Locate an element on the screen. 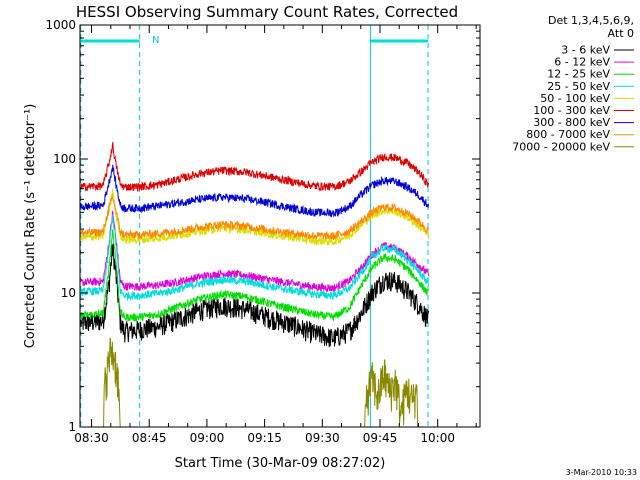 This screenshot has height=480, width=640. y-tick-label: 100 is located at coordinates (64, 159).